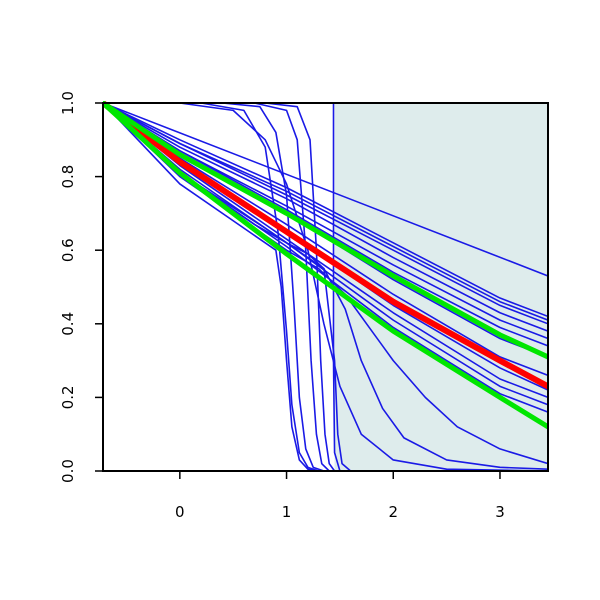 This screenshot has height=600, width=600. What do you see at coordinates (68, 250) in the screenshot?
I see `y-tick-label: 0.6` at bounding box center [68, 250].